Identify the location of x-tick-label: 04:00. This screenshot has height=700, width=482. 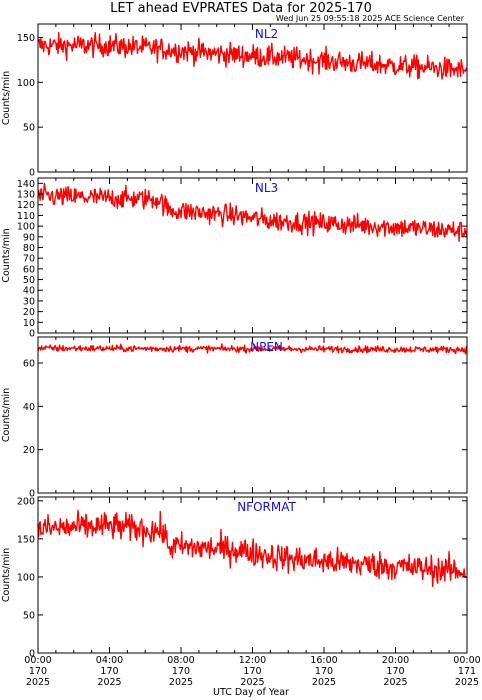
(109, 660).